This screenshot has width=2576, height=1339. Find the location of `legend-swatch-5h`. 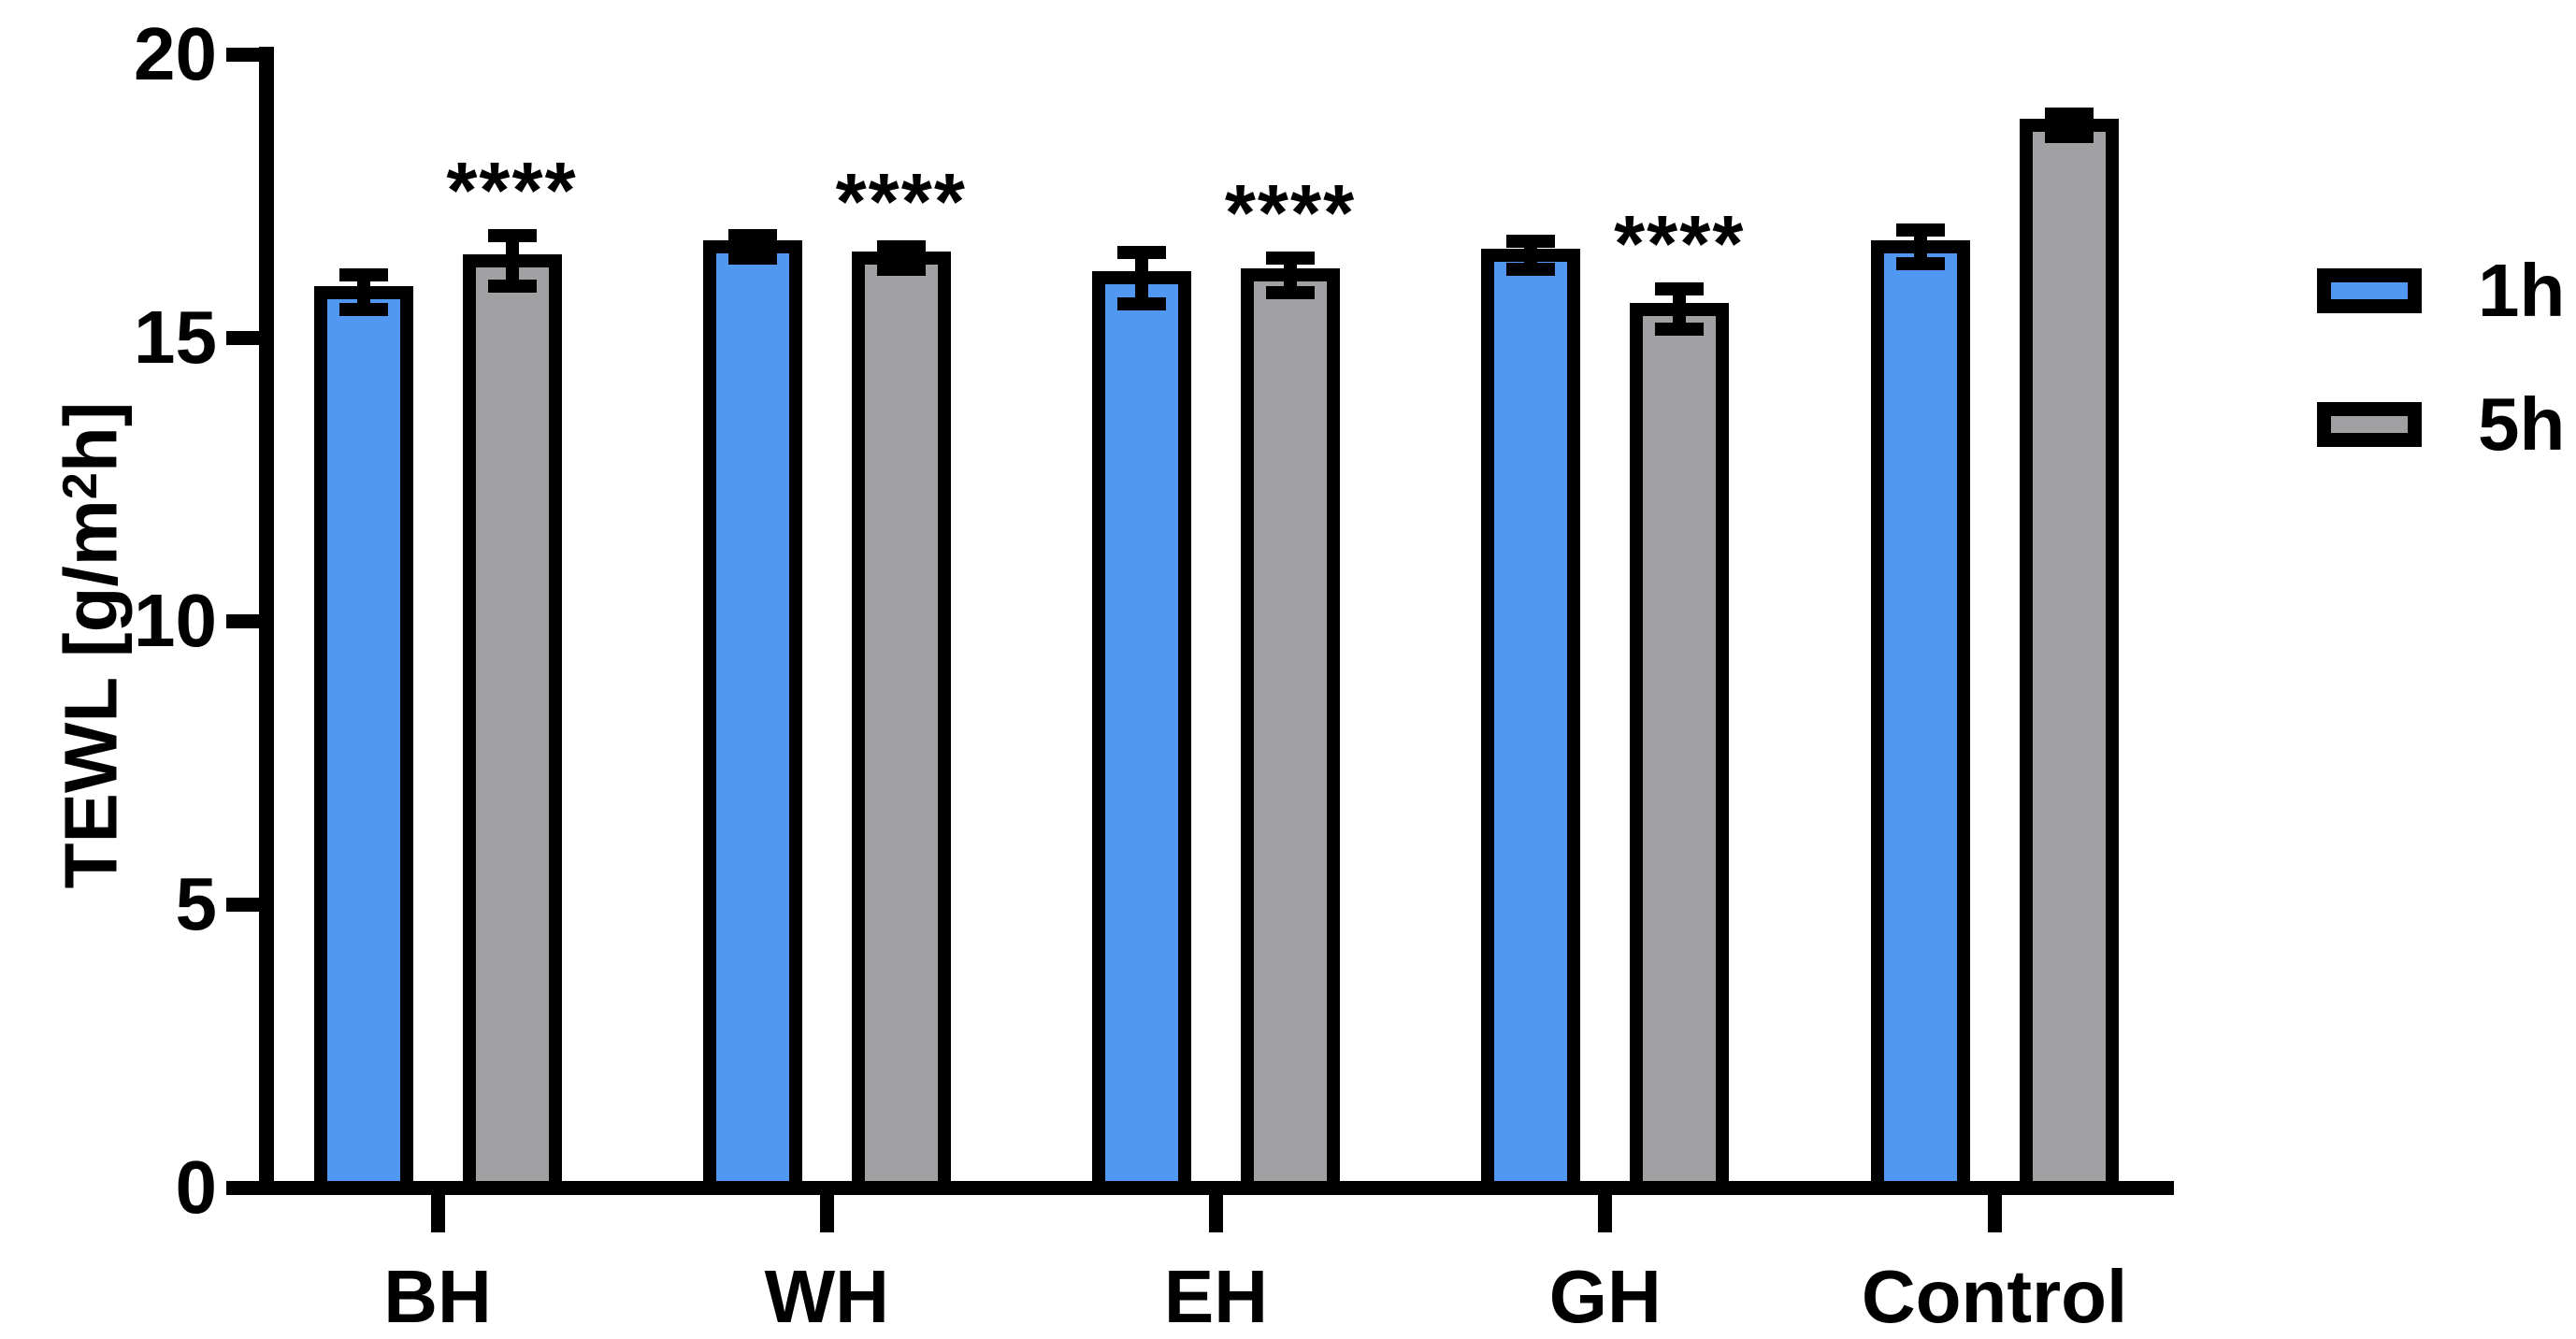

legend-swatch-5h is located at coordinates (2369, 424).